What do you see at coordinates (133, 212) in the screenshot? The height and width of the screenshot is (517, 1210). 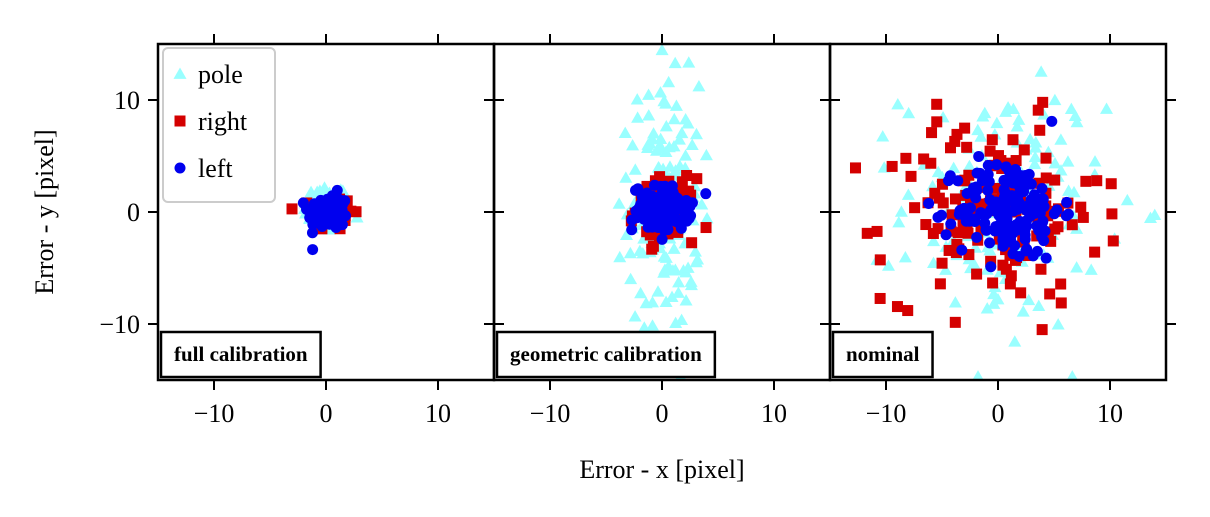 I see `y-tick-label: 0` at bounding box center [133, 212].